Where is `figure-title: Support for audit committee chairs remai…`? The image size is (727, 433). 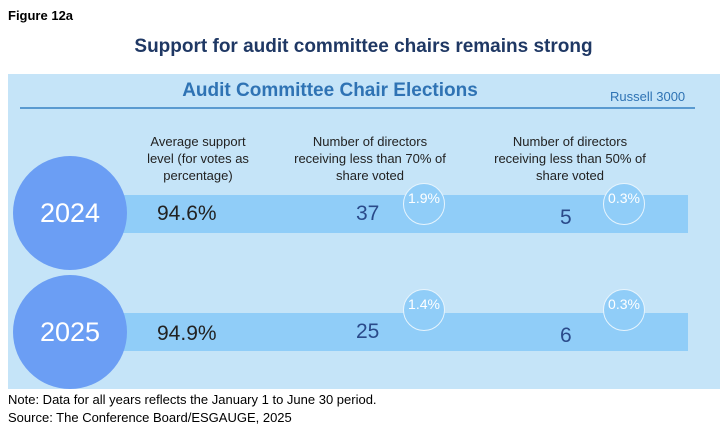
figure-title: Support for audit committee chairs remai… is located at coordinates (363, 46).